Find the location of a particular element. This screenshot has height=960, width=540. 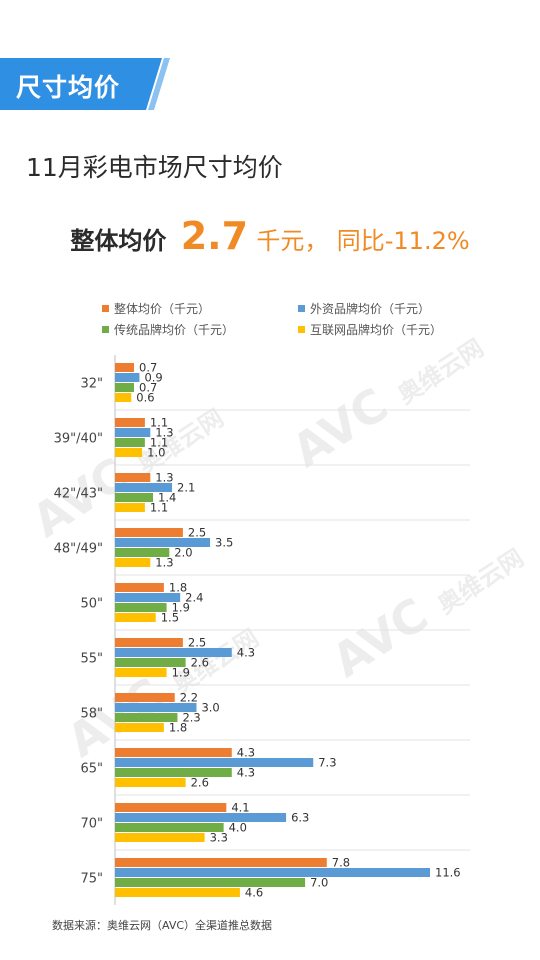

headline-prefix: 整体均价 is located at coordinates (118, 241).